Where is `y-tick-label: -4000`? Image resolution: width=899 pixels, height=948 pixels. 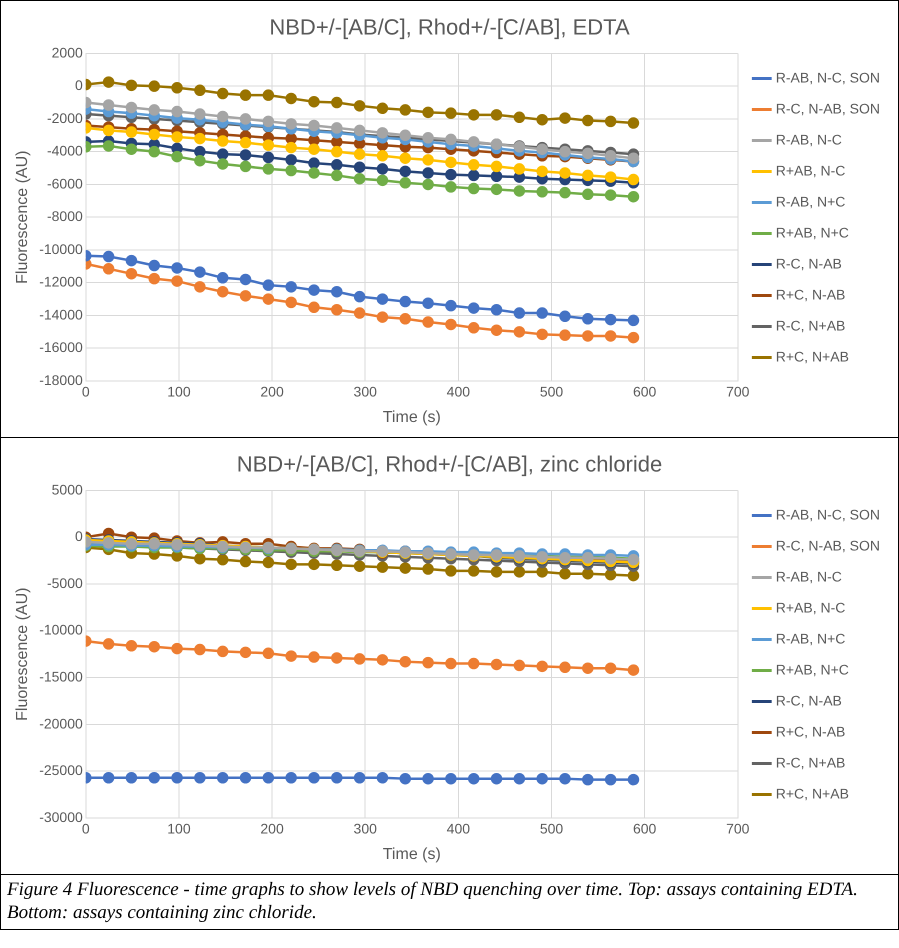 y-tick-label: -4000 is located at coordinates (64, 150).